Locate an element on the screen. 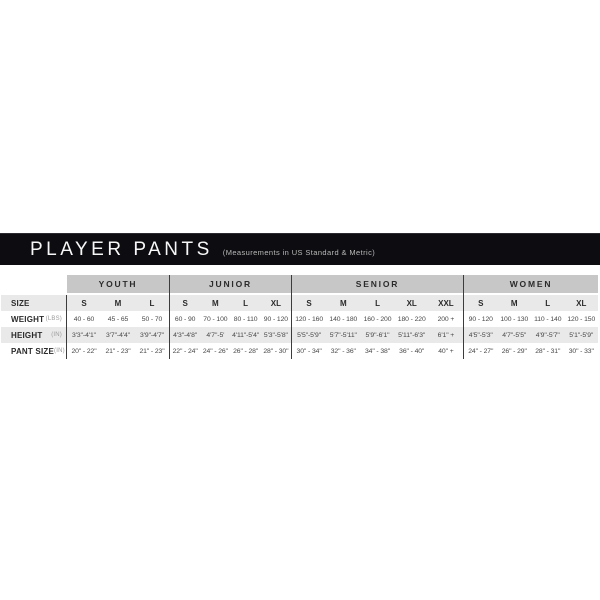 This screenshot has height=600, width=600. row-label-text: SIZE is located at coordinates (20, 303).